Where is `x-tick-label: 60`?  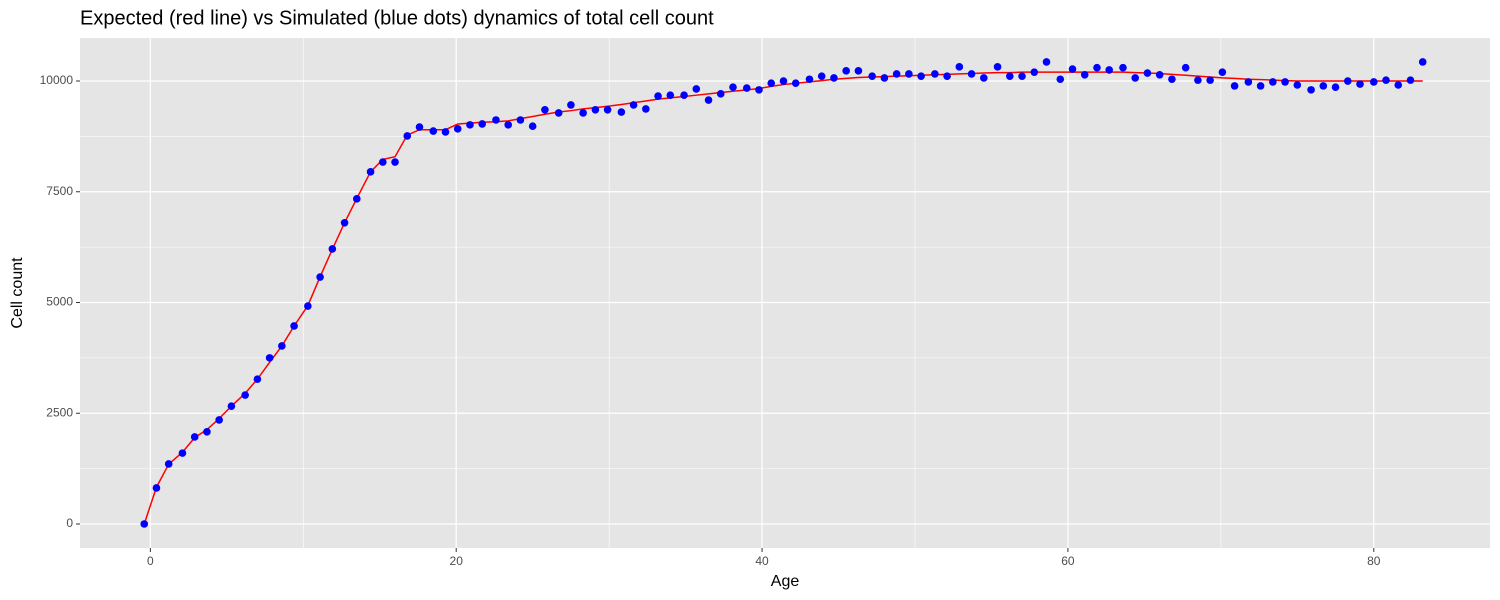 x-tick-label: 60 is located at coordinates (1068, 561).